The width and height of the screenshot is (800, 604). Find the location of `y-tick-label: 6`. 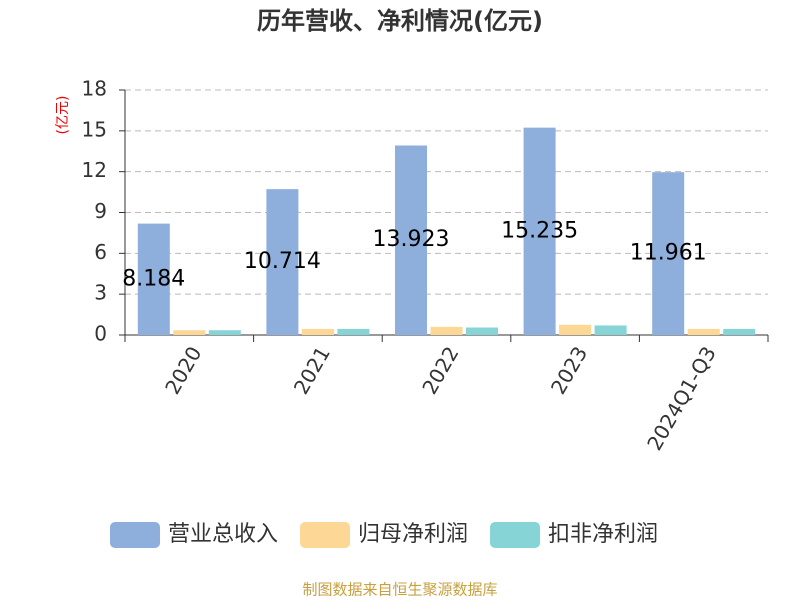

y-tick-label: 6 is located at coordinates (100, 252).